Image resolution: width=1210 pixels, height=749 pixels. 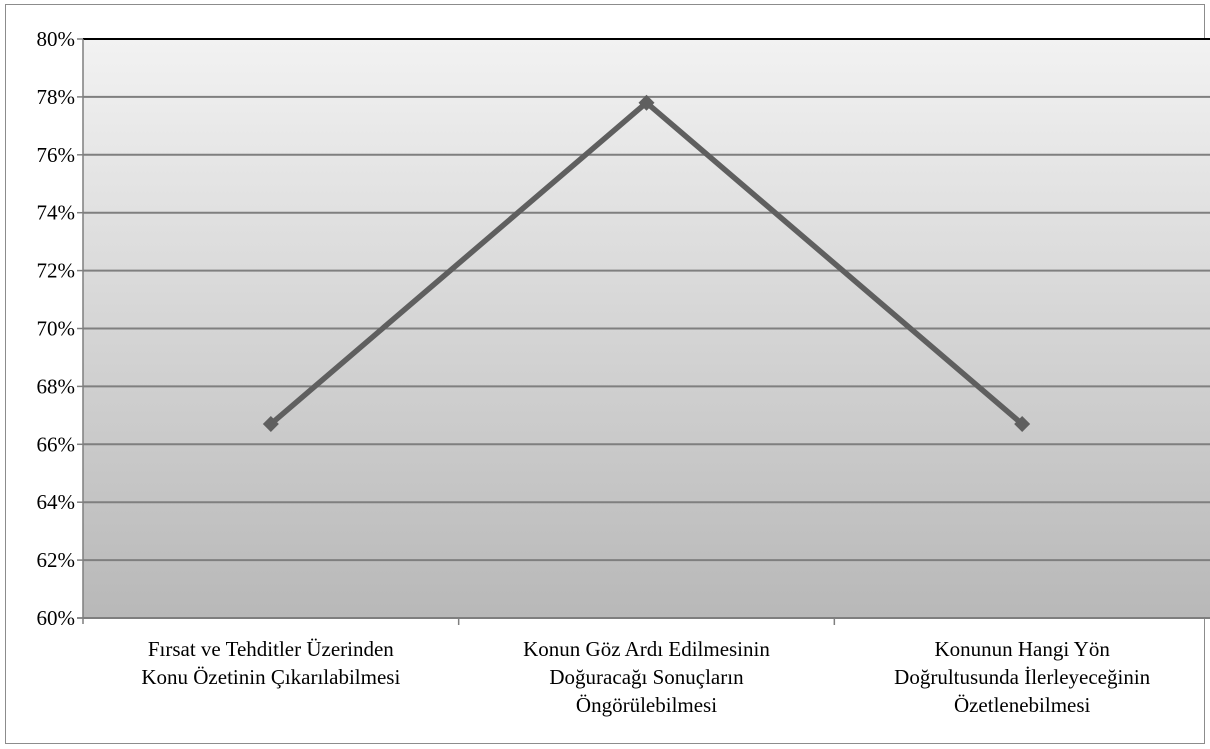 I want to click on x-category-label-line: Özetlenebilmesi, so click(x=1022, y=705).